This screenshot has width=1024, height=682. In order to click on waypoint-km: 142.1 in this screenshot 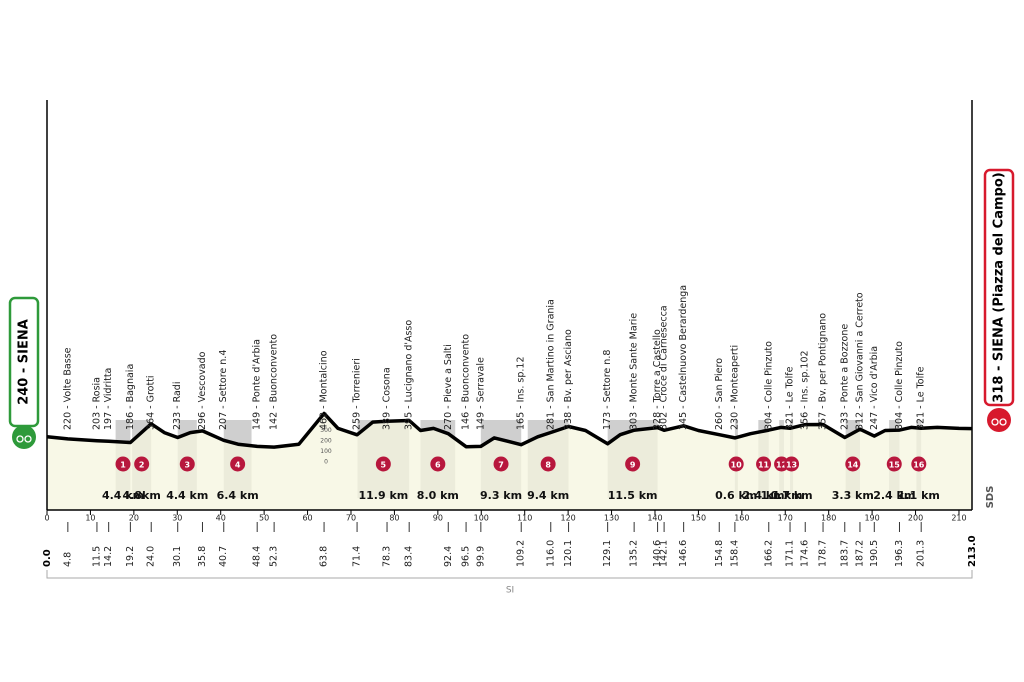, I will do `click(664, 553)`.